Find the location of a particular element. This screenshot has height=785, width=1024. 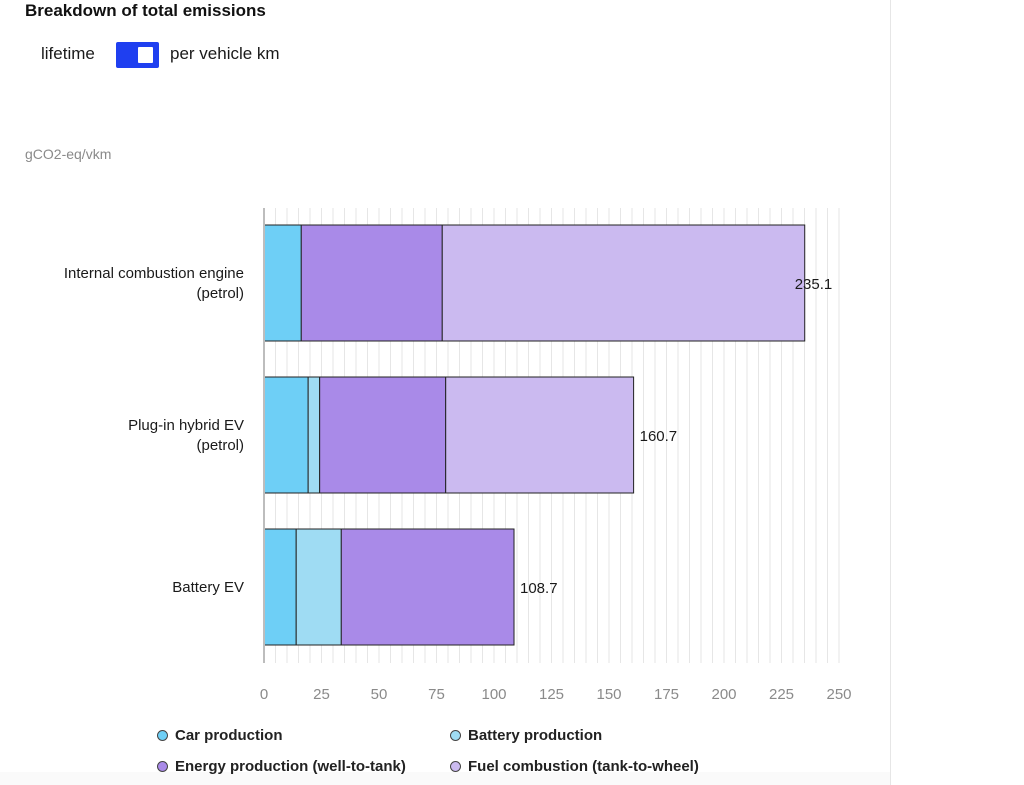

x-tick-label: 150 is located at coordinates (608, 694).